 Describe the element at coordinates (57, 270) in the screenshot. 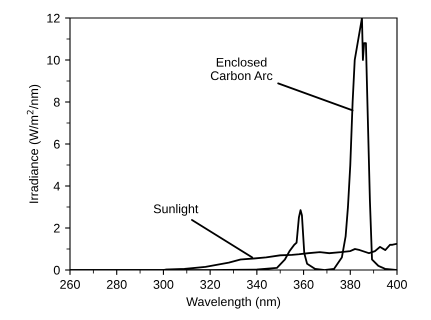

I see `y-tick-label: 0` at that location.